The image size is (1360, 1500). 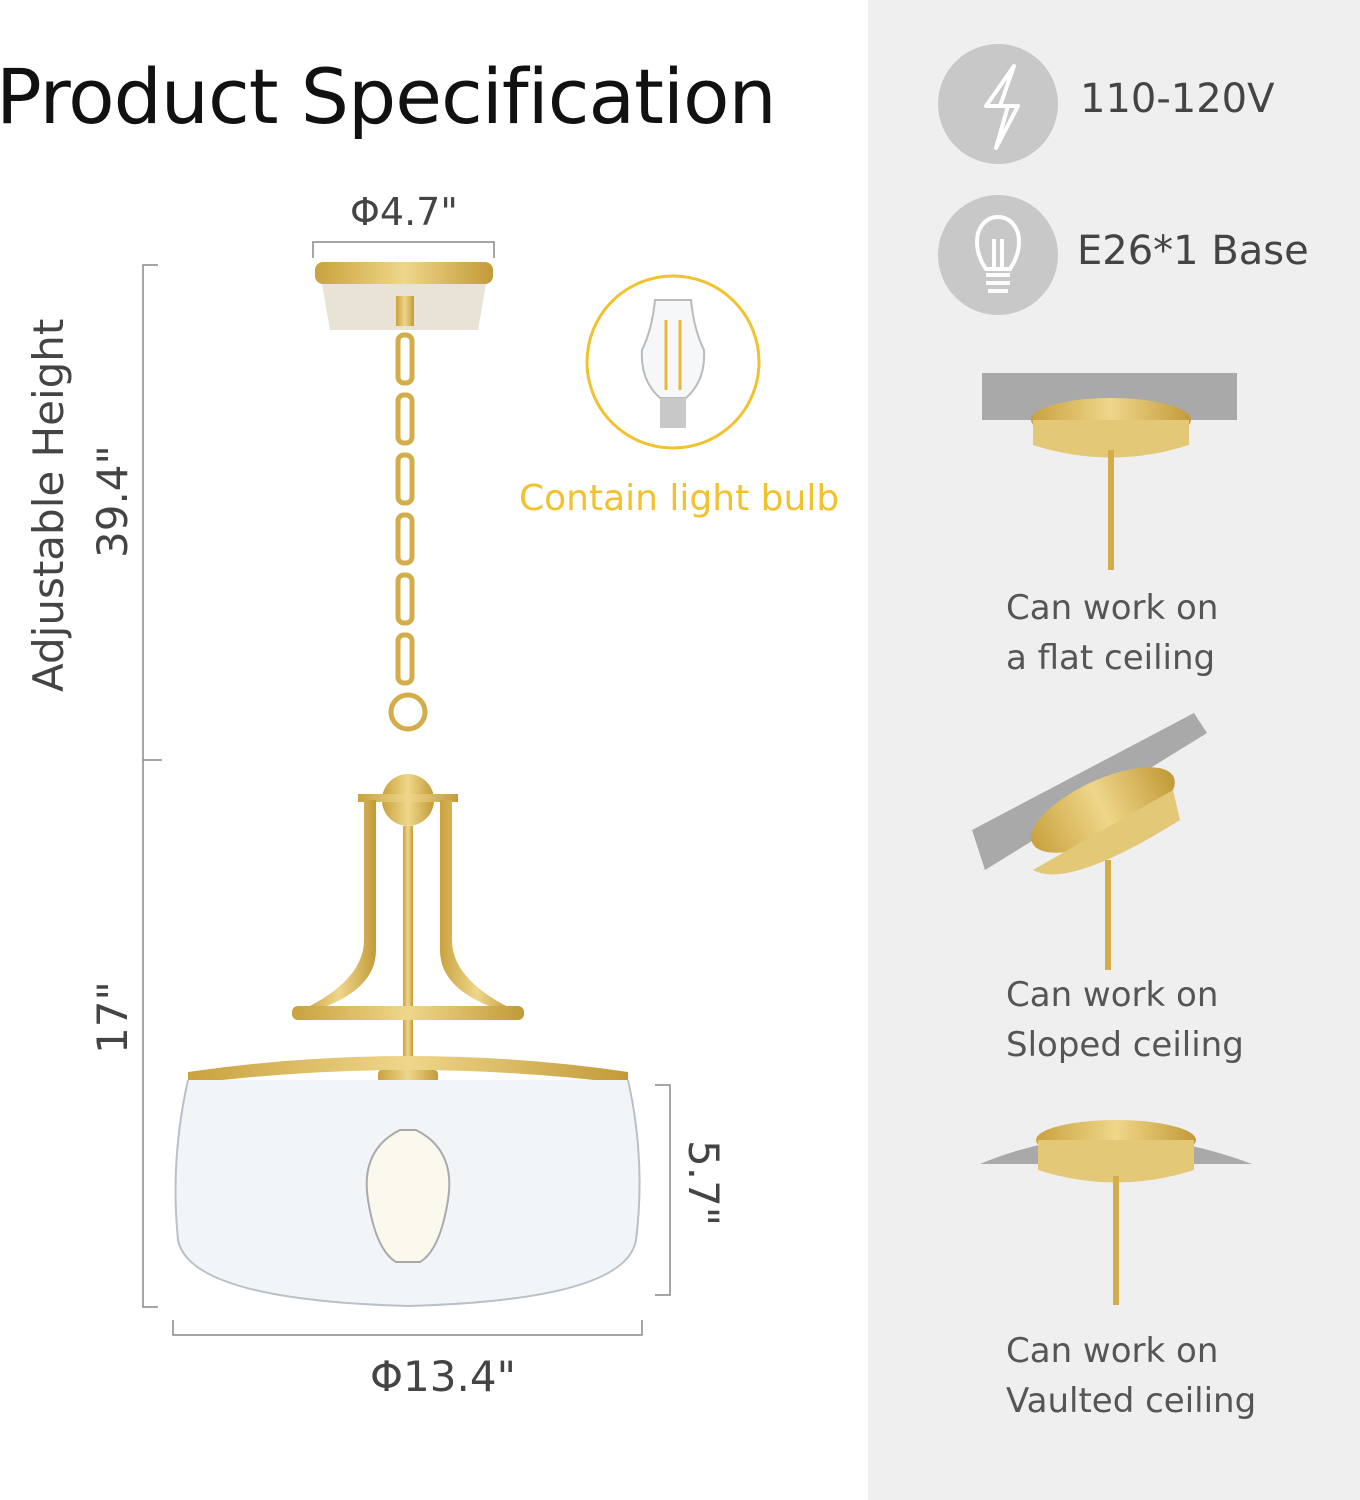 What do you see at coordinates (48, 505) in the screenshot?
I see `adjustable-height-label: Adjustable Height` at bounding box center [48, 505].